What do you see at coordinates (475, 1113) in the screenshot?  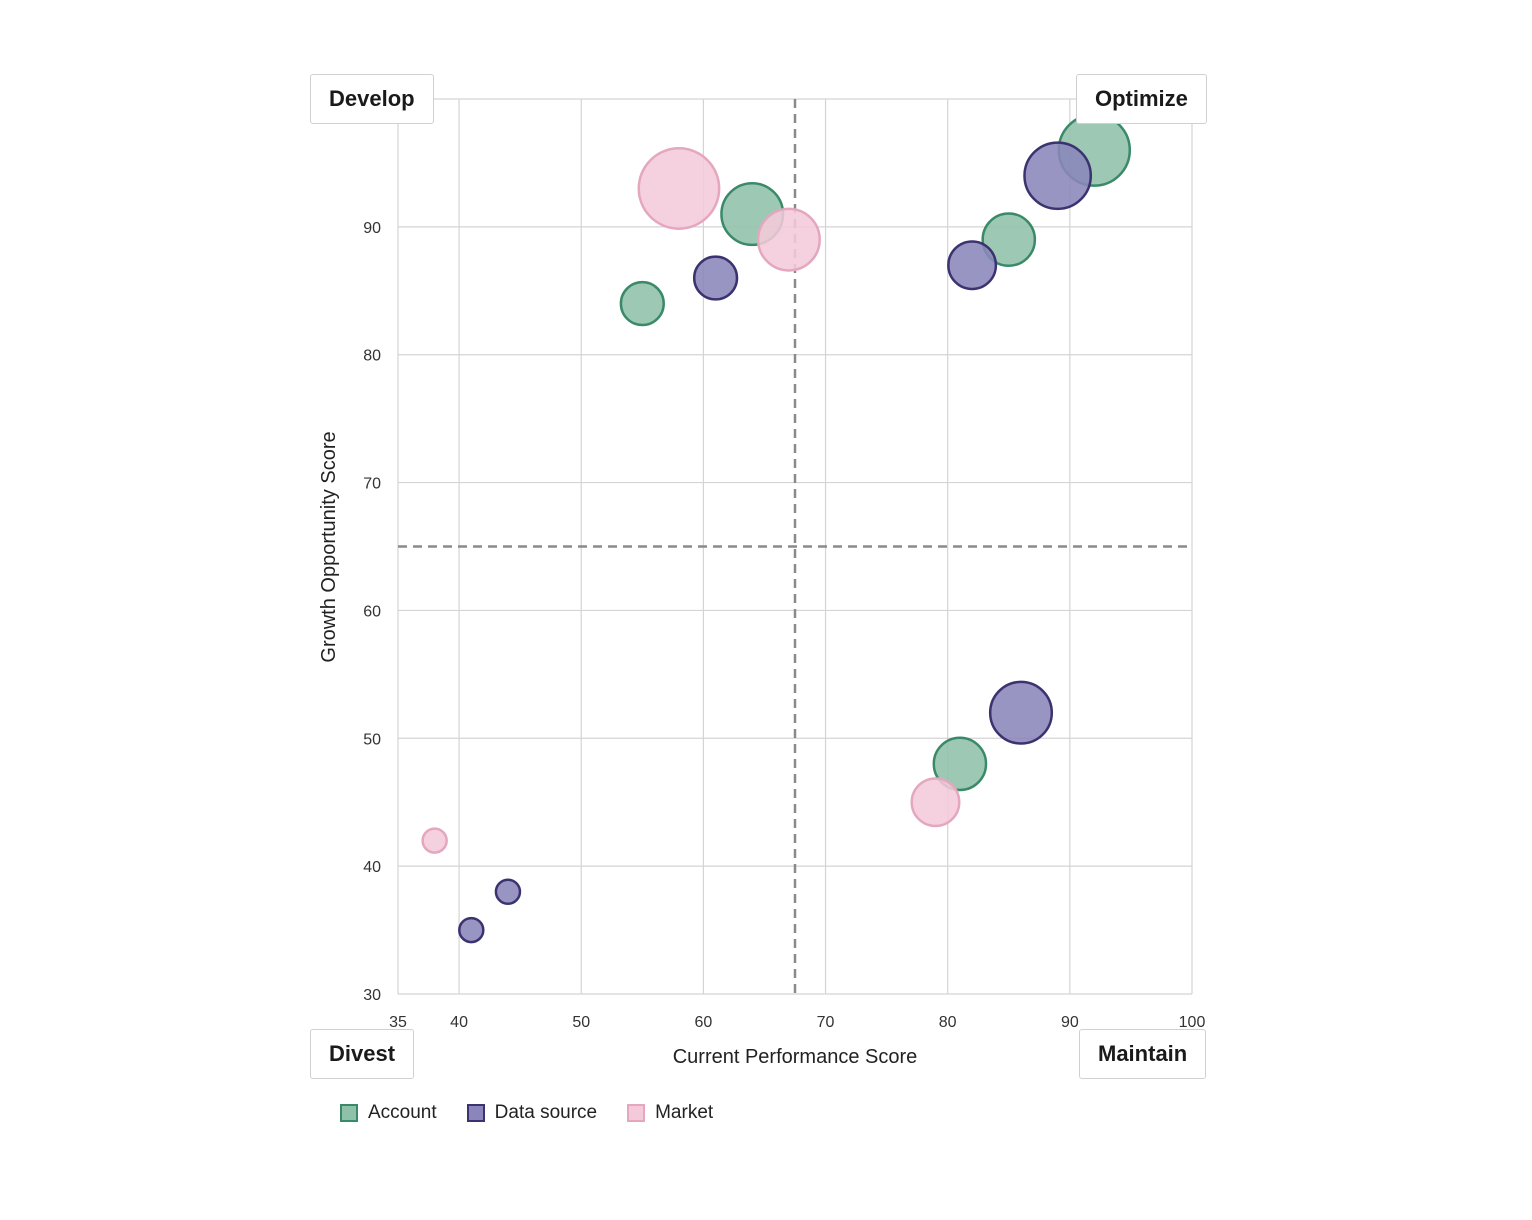 I see `legend-swatch-data-source` at bounding box center [475, 1113].